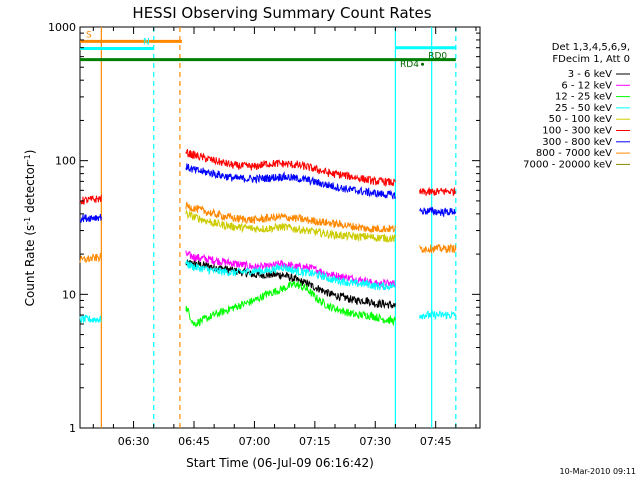  What do you see at coordinates (591, 59) in the screenshot?
I see `legend-header-line: FDecim 1, Att 0` at bounding box center [591, 59].